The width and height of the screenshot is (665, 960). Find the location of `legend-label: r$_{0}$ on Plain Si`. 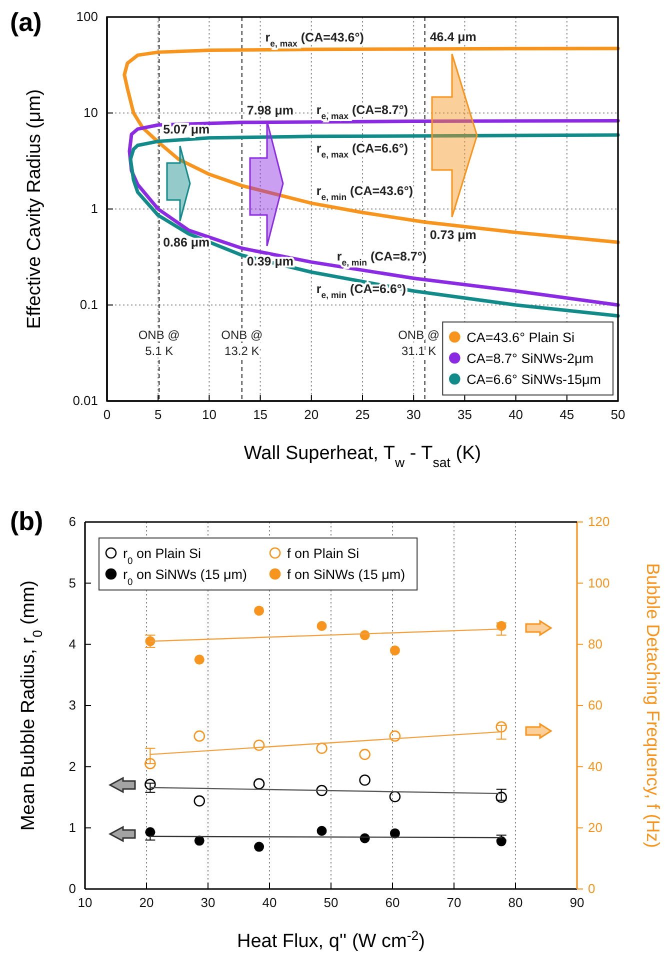

legend-label: r$_{0}$ on Plain Si is located at coordinates (162, 556).